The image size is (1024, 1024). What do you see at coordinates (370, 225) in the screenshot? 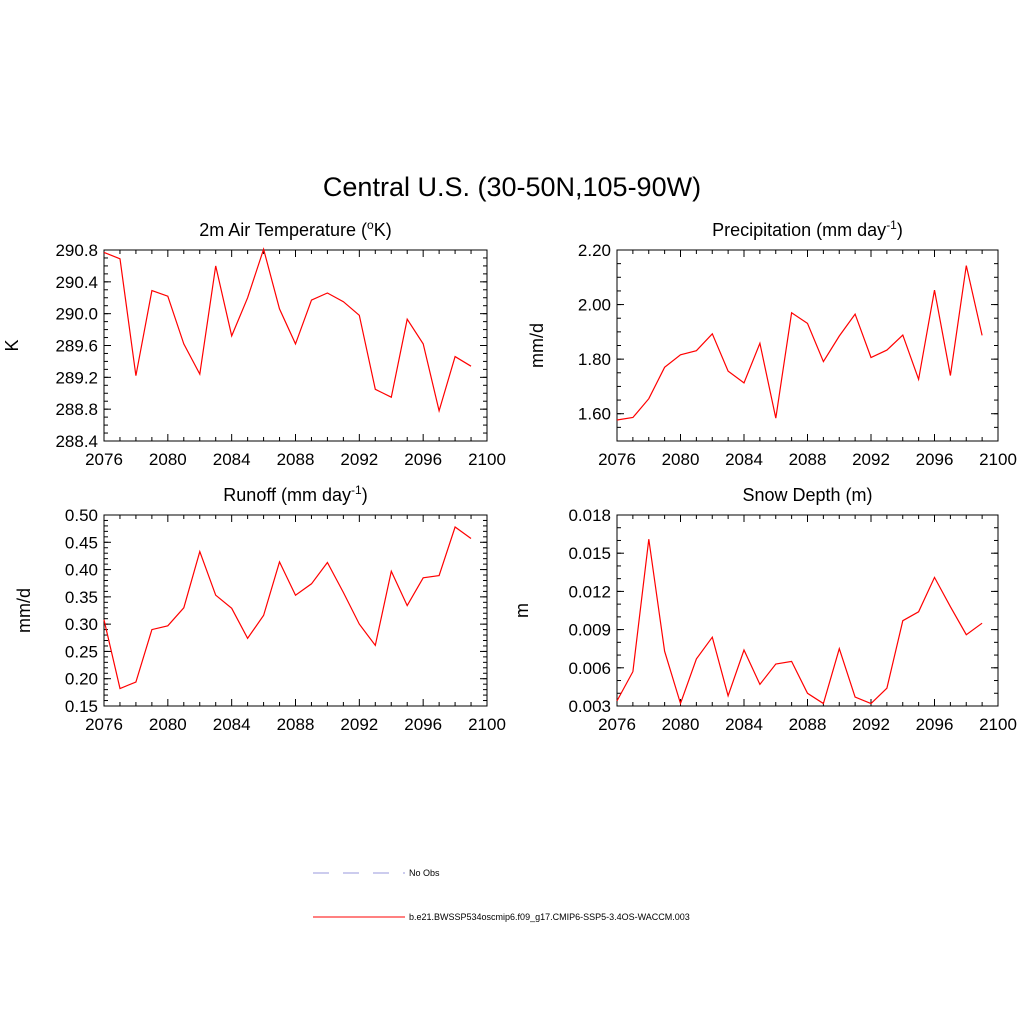
I see `panel-title-superscript: o` at bounding box center [370, 225].